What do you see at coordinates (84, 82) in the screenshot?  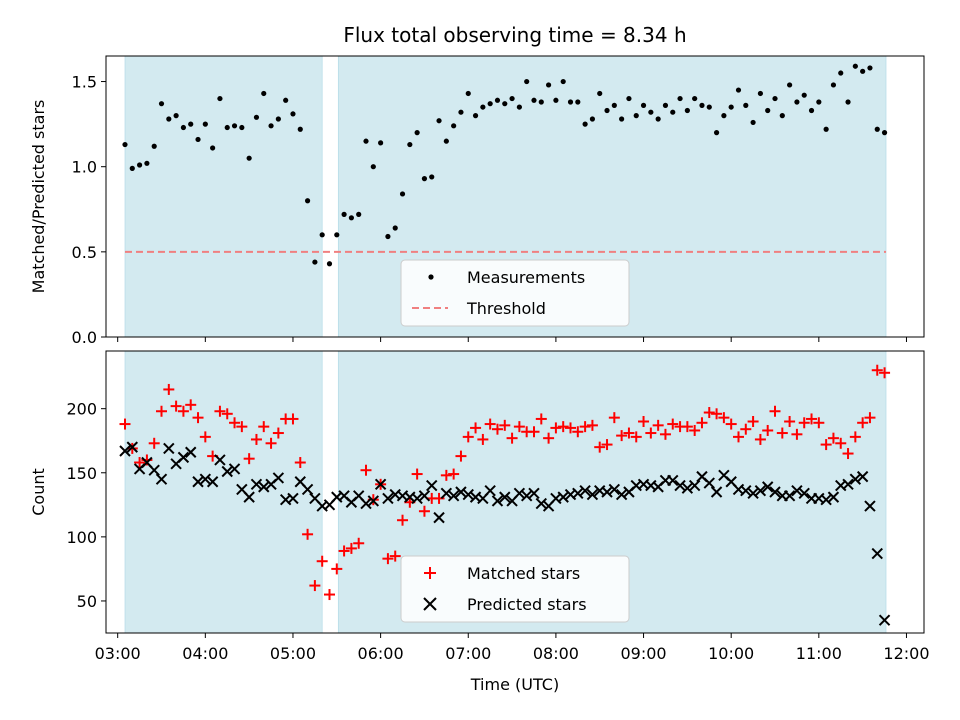 I see `y-tick-label: 1.5` at bounding box center [84, 82].